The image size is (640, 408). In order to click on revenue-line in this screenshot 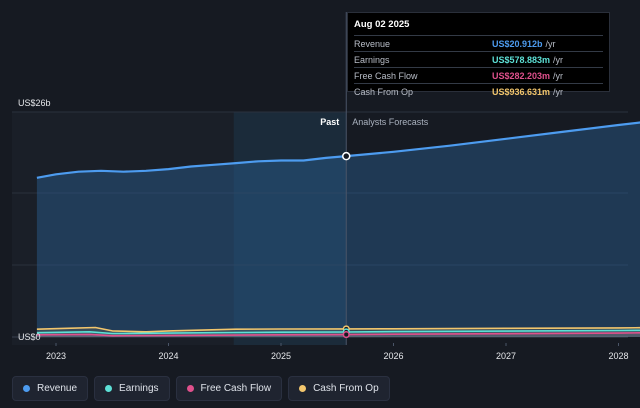, I will do `click(338, 150)`.